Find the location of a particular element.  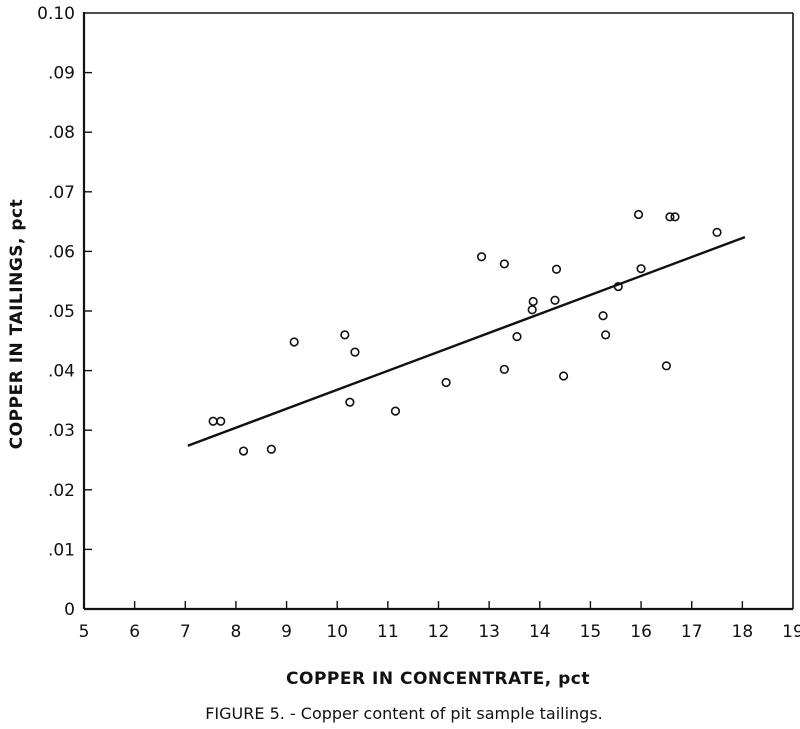

y-axis-title: COPPER IN TAILINGS, pct is located at coordinates (17, 324).